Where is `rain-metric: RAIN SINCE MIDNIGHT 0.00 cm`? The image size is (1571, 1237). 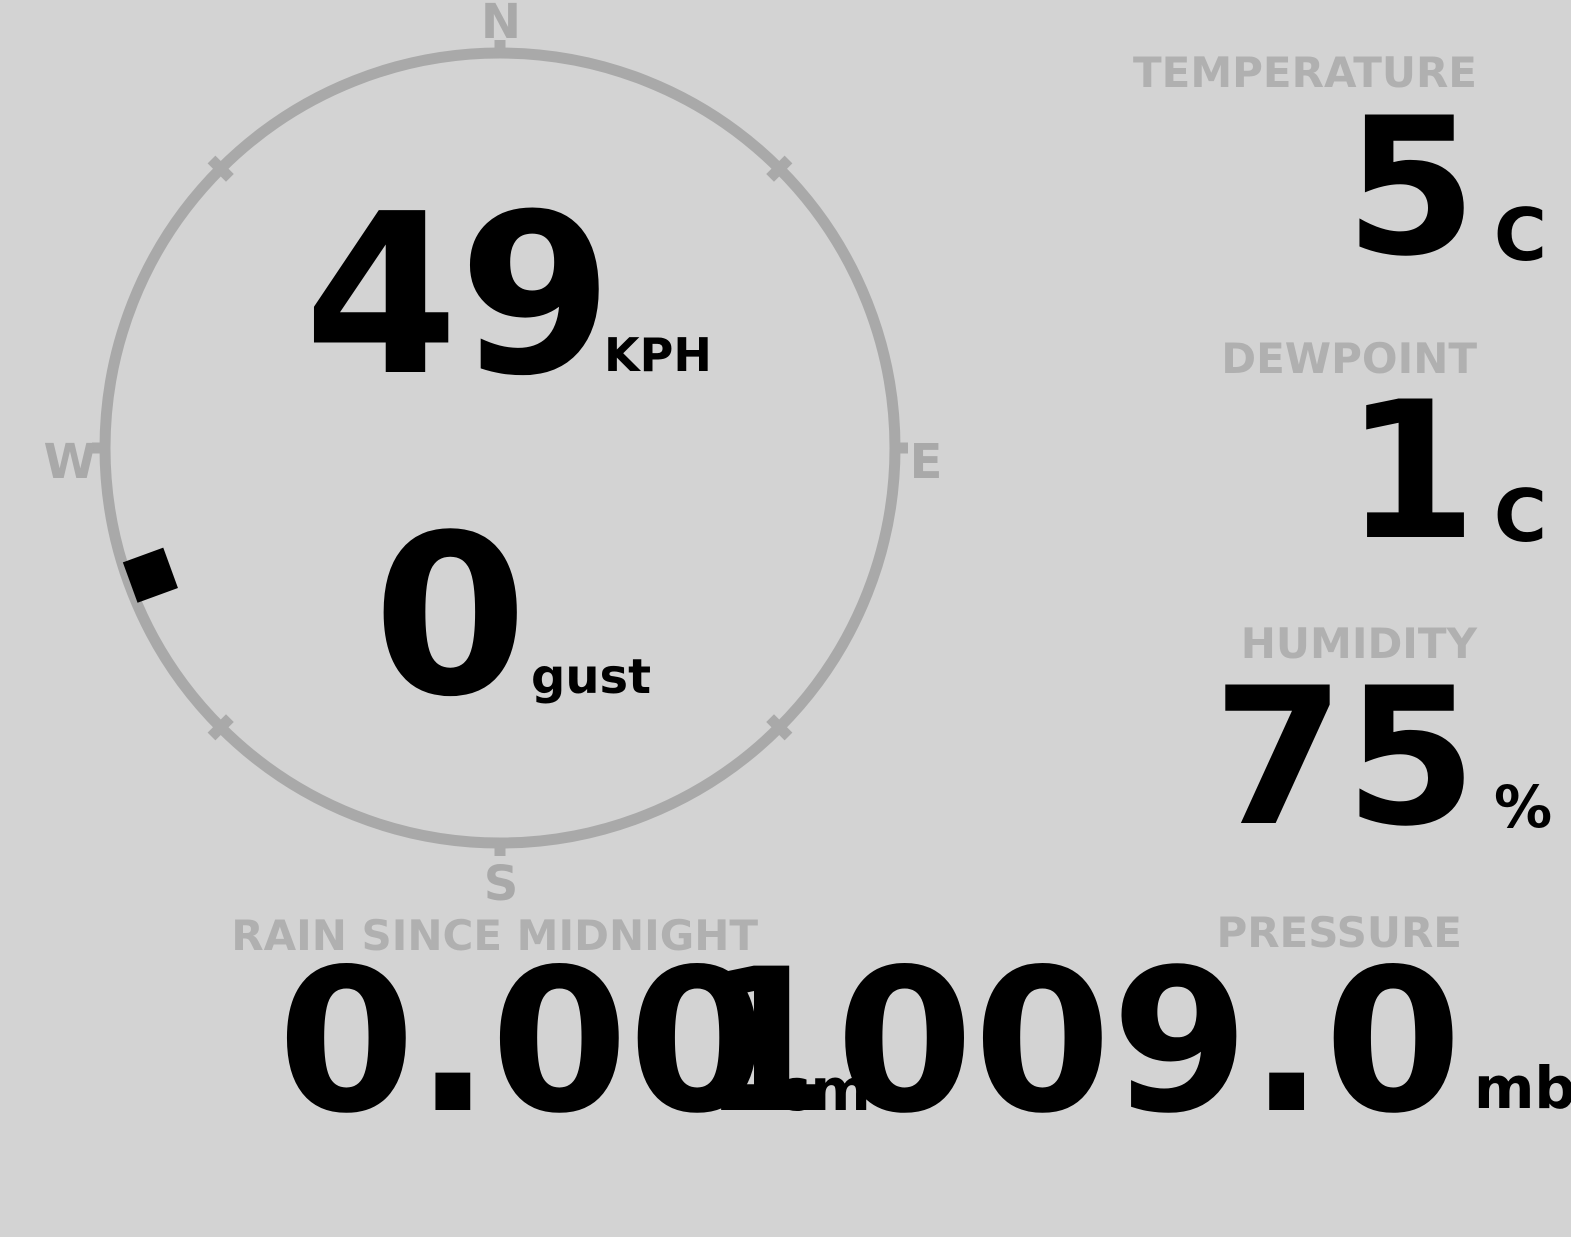
rain-metric: RAIN SINCE MIDNIGHT 0.00 cm is located at coordinates (551, 1034).